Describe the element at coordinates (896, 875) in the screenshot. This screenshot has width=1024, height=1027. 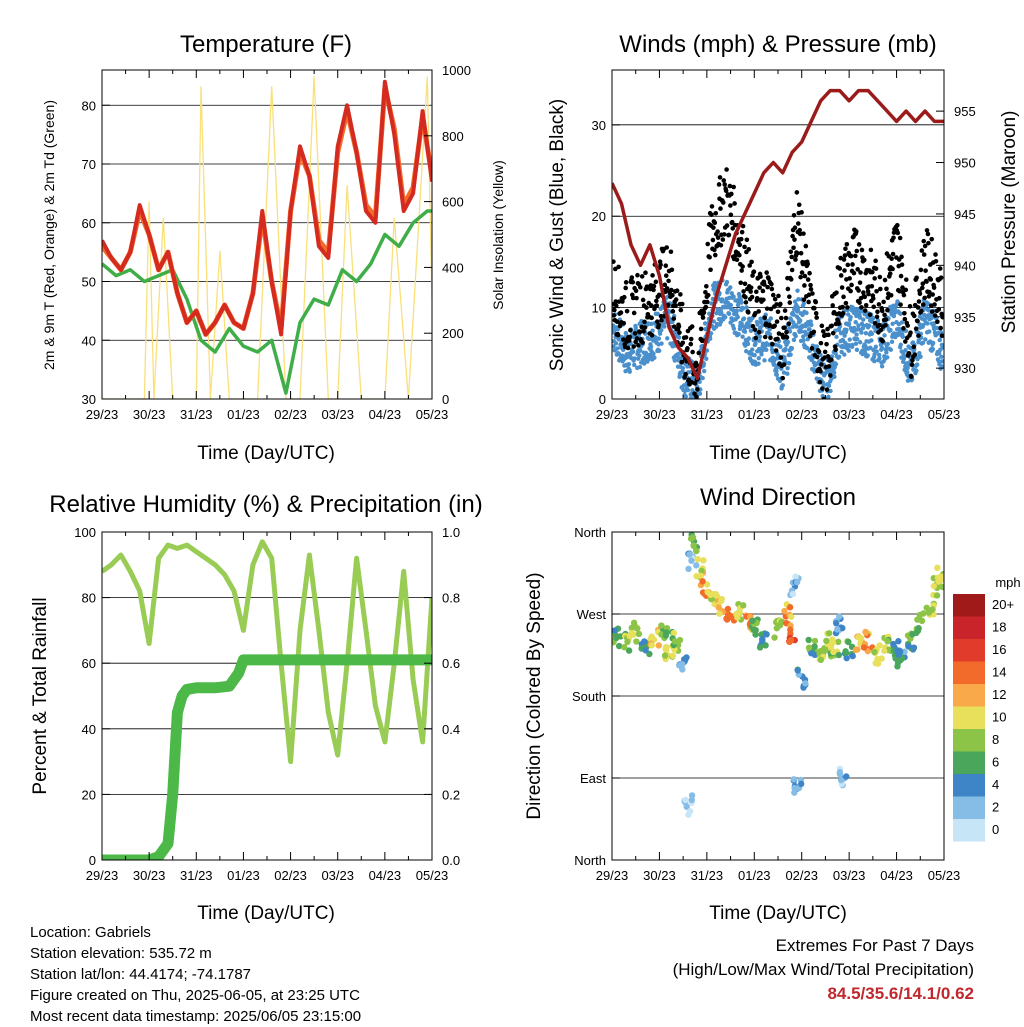
I see `wind_direction-xtick-label: 04/23` at that location.